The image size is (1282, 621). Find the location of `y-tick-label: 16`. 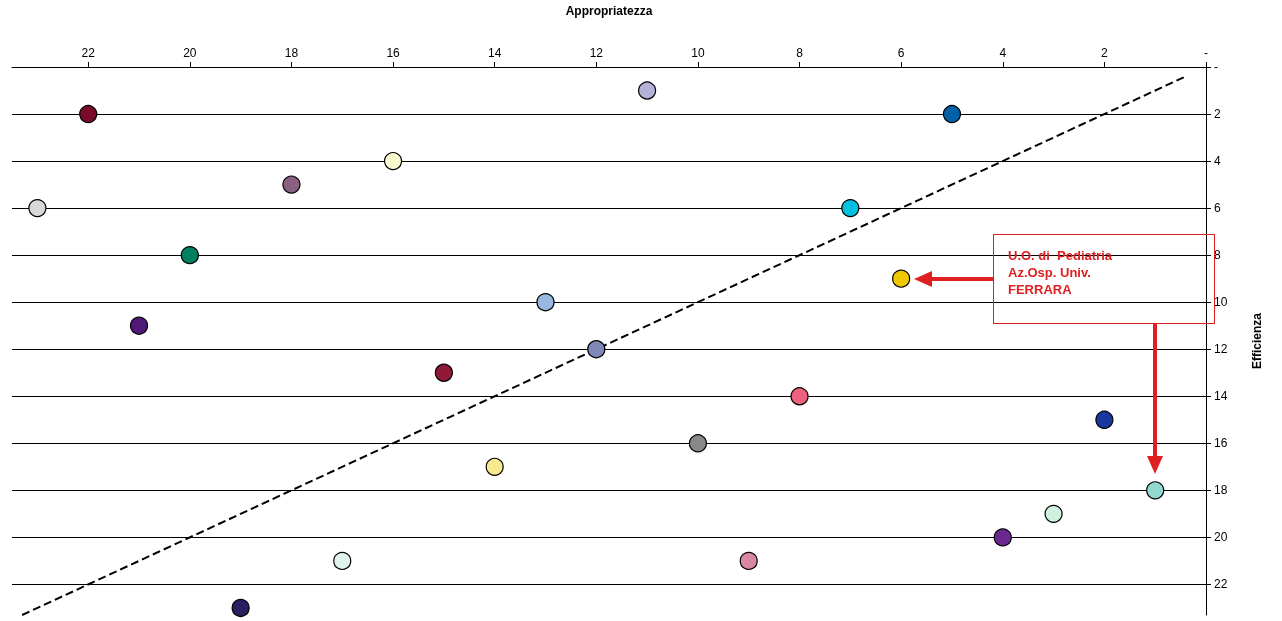

y-tick-label: 16 is located at coordinates (1221, 443).